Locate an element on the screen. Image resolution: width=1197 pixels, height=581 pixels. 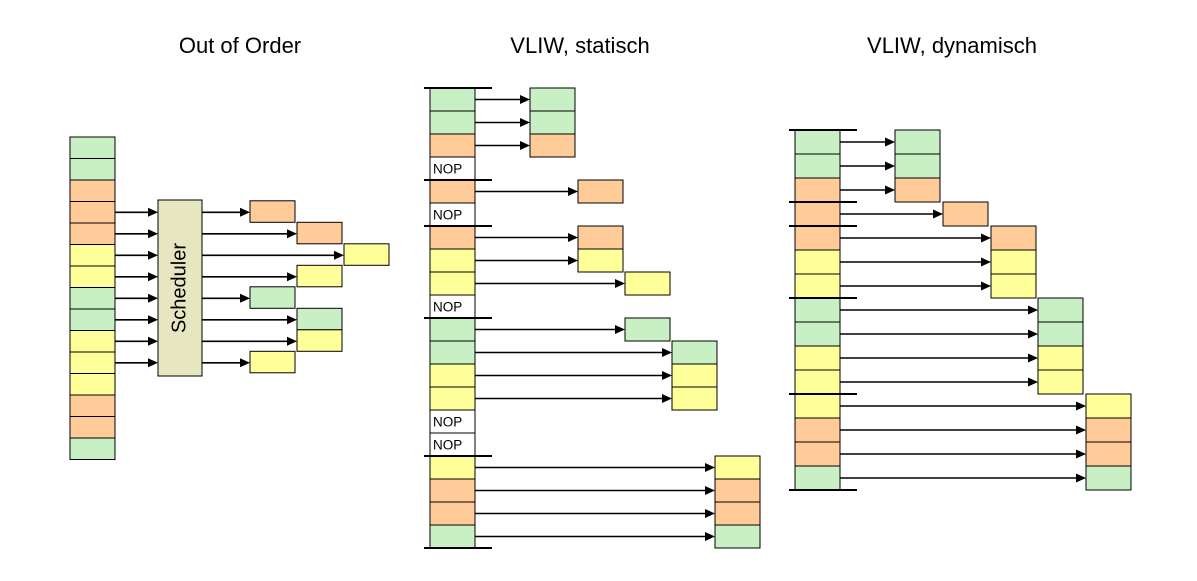
panel-title-out-of-order: Out of Order is located at coordinates (240, 45).